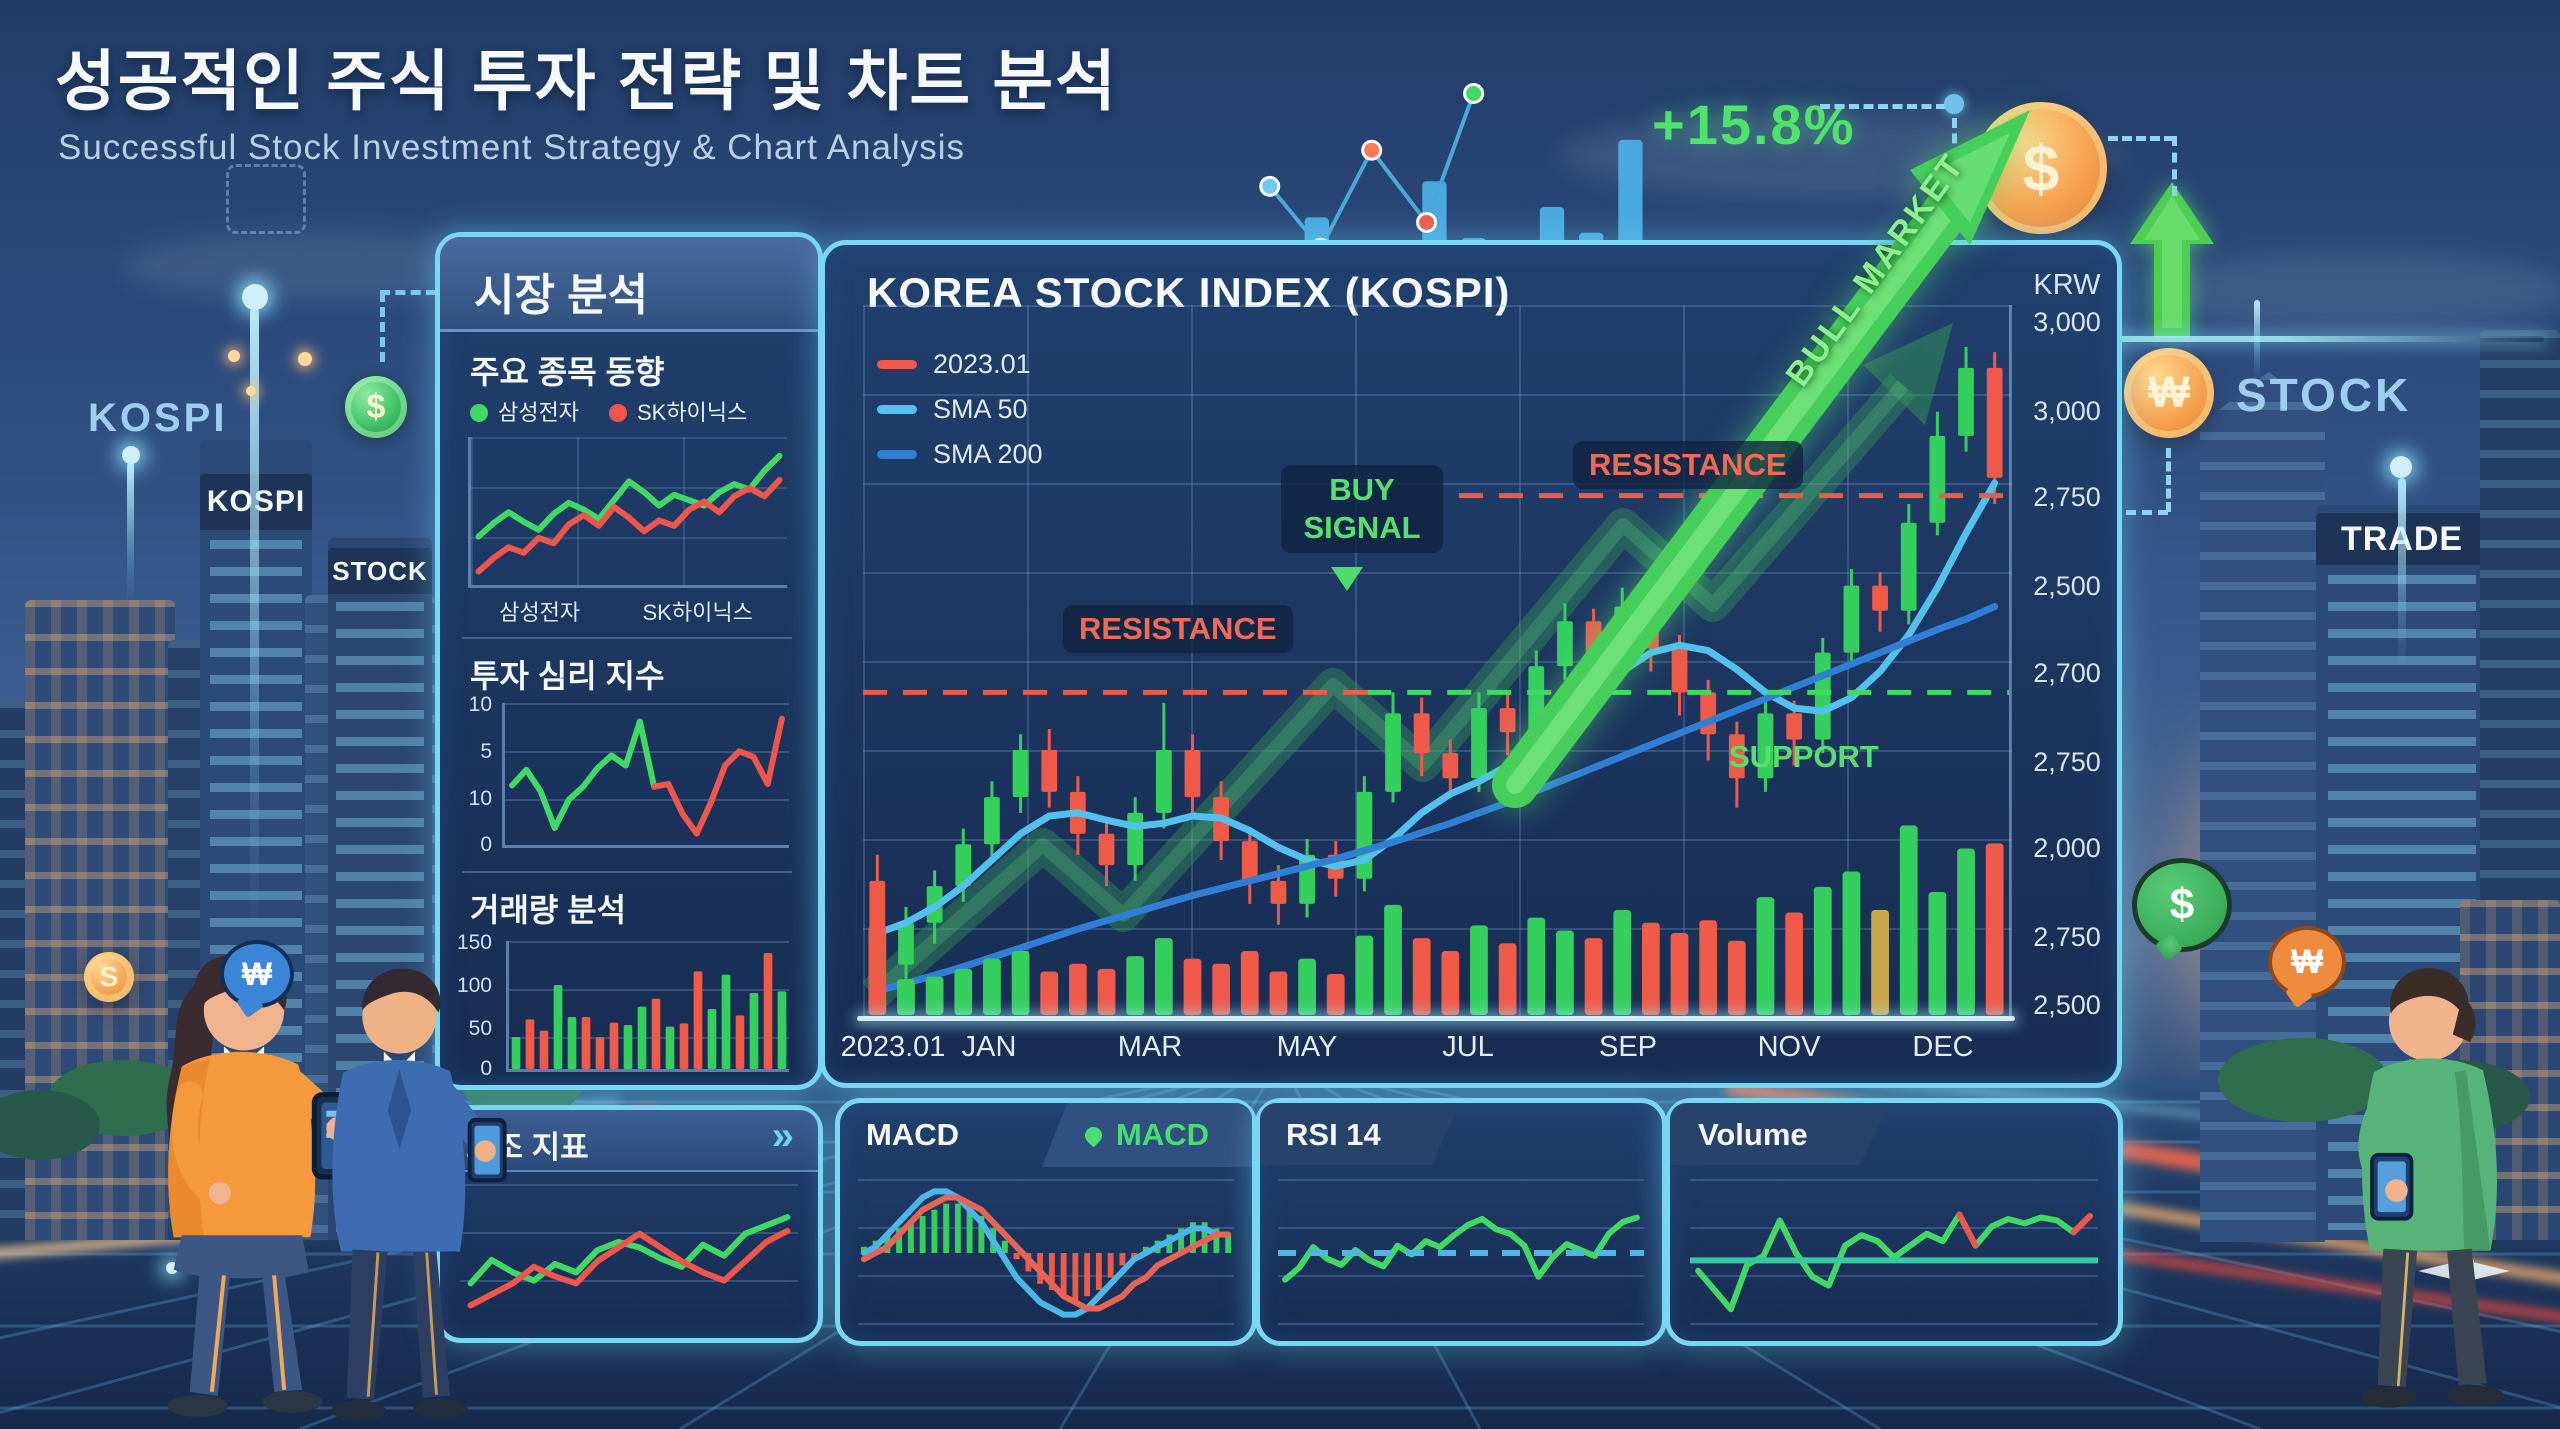  Describe the element at coordinates (1754, 124) in the screenshot. I see `gain-percent-label: +15.8%` at that location.